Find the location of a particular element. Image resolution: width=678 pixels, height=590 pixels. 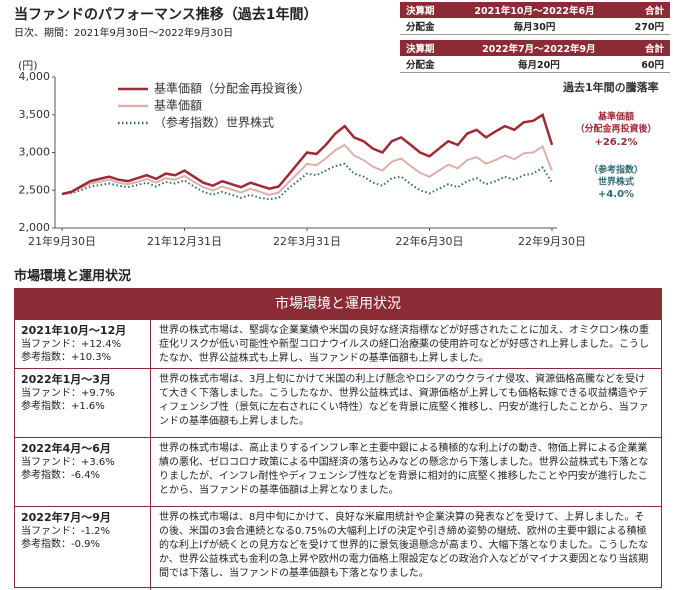

index-return: 参考指数：-0.9% is located at coordinates (61, 544).